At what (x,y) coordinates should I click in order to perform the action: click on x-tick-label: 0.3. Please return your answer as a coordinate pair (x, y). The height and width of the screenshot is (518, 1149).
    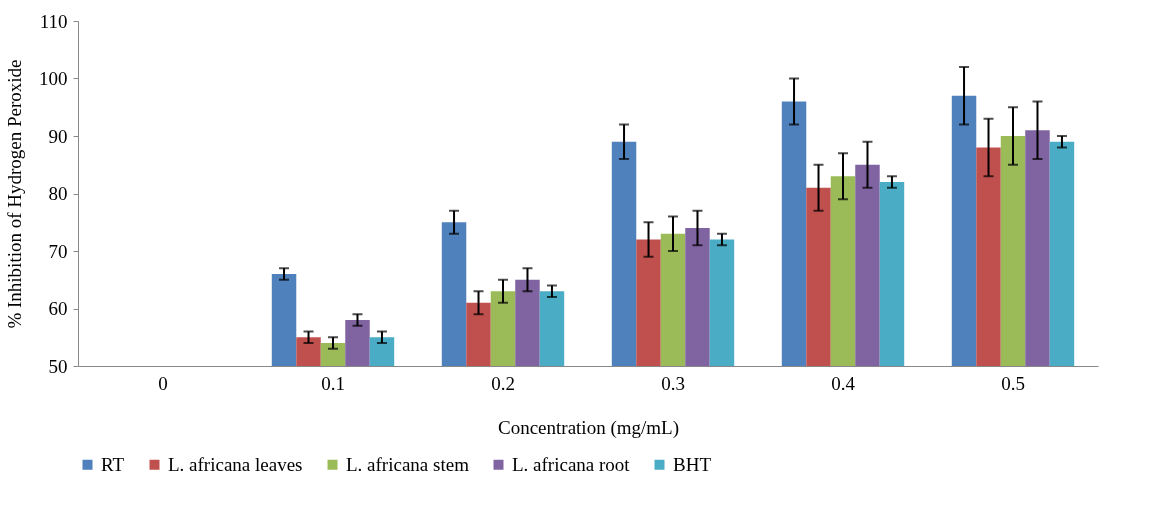
    Looking at the image, I should click on (673, 383).